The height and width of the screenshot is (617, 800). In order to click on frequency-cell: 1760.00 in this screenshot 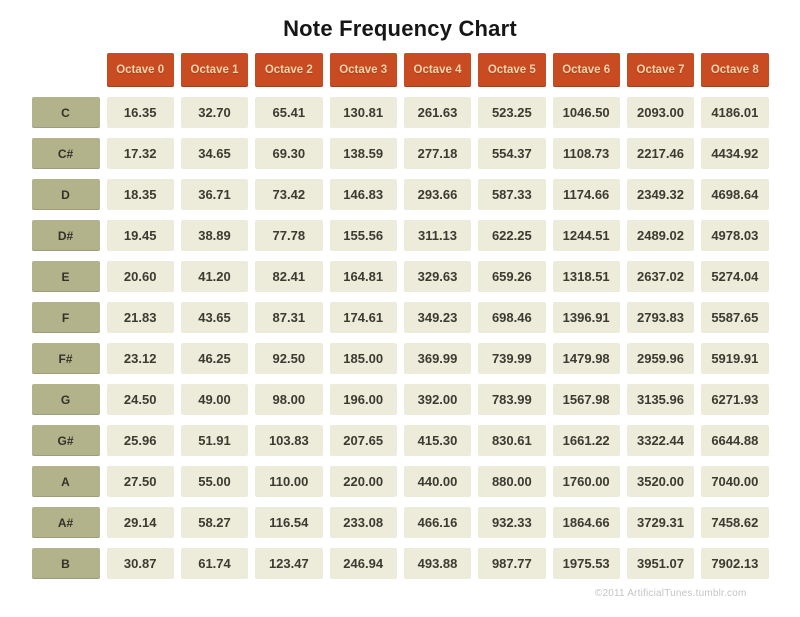, I will do `click(586, 481)`.